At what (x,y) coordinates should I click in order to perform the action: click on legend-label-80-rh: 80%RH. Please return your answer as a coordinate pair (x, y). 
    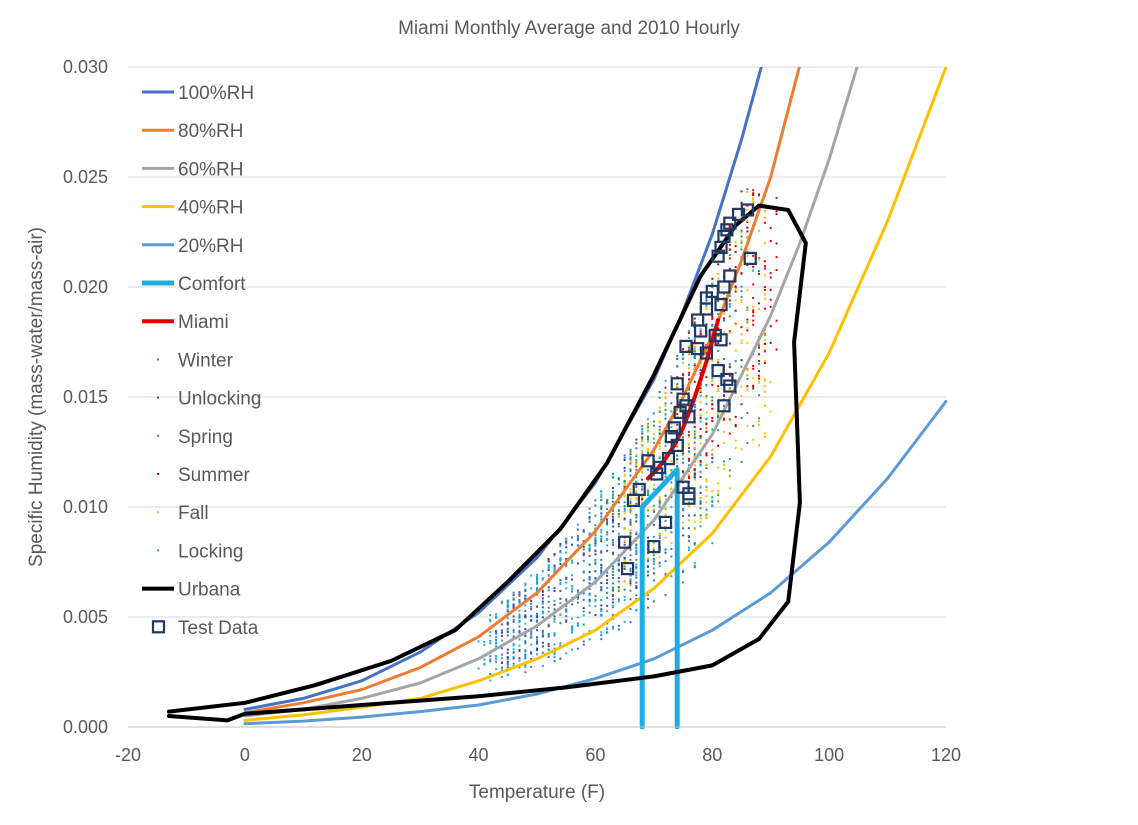
    Looking at the image, I should click on (210, 131).